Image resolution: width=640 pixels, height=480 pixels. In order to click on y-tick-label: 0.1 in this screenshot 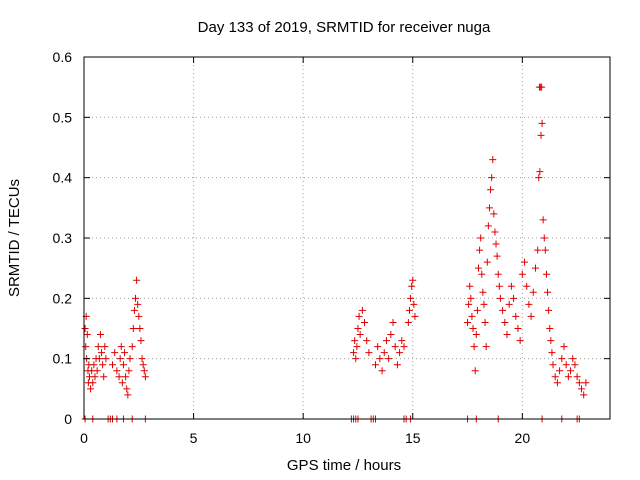, I will do `click(63, 359)`.